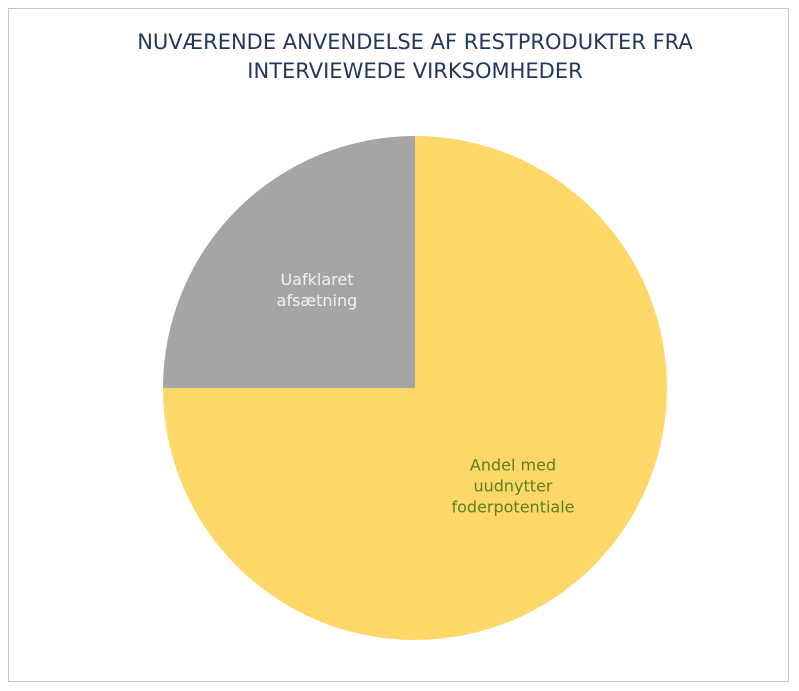 The height and width of the screenshot is (691, 799). What do you see at coordinates (317, 289) in the screenshot?
I see `slice-label: Uafklaret afsætning` at bounding box center [317, 289].